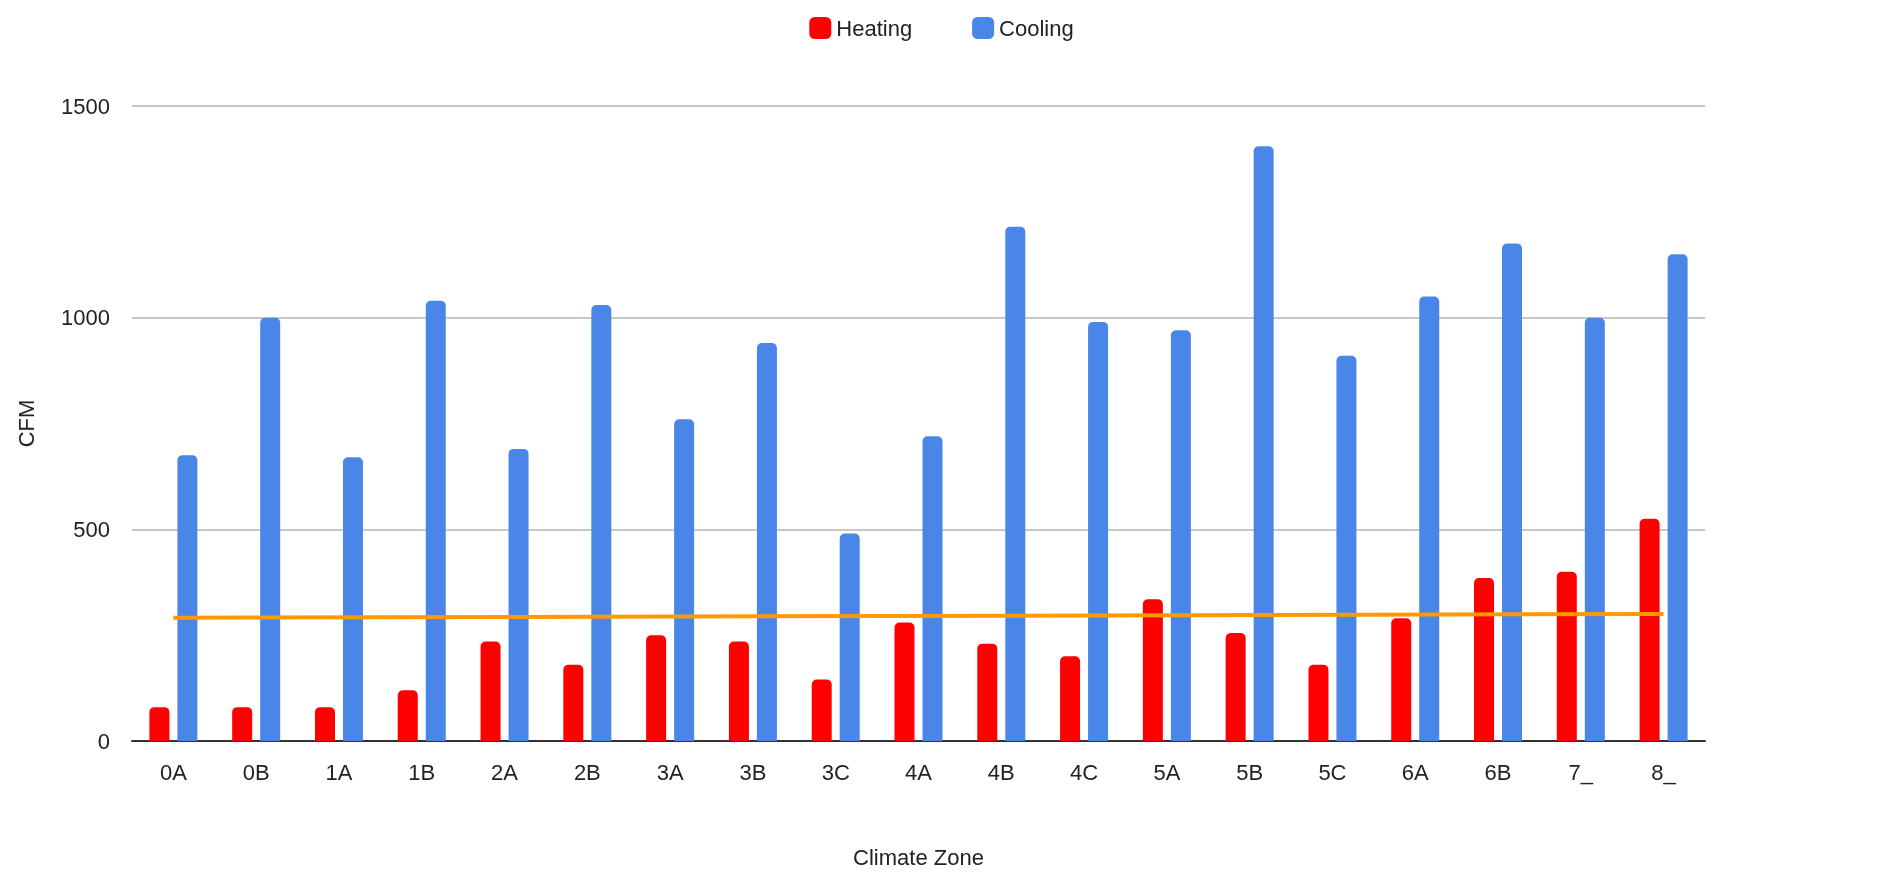 This screenshot has height=894, width=1883. I want to click on x-tick-label: 2A, so click(505, 772).